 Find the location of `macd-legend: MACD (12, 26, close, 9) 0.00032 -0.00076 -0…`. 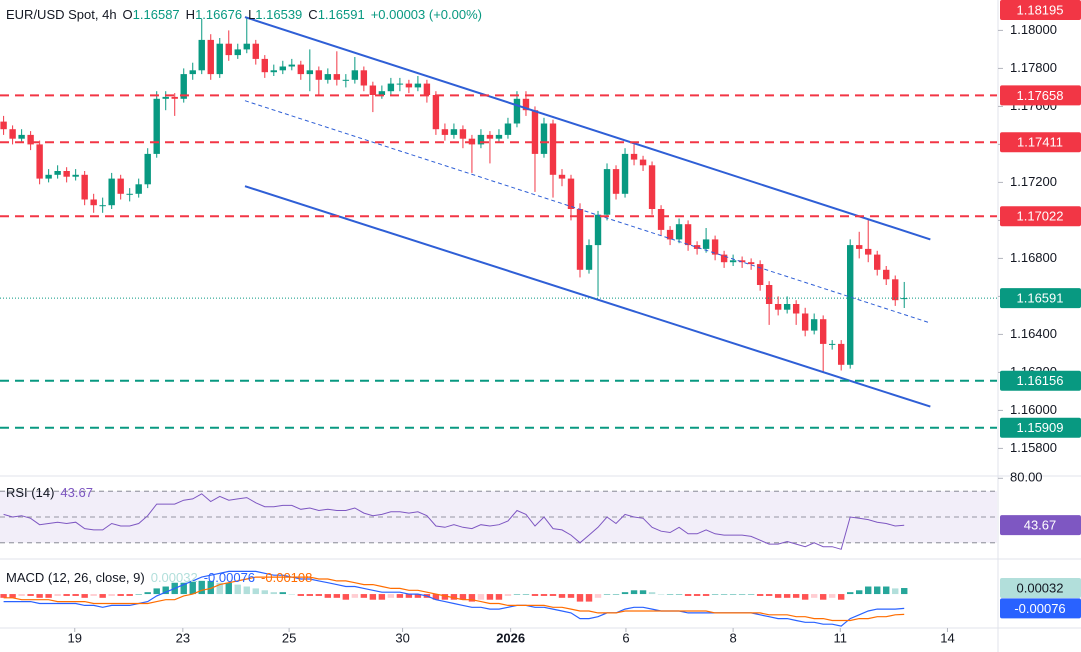

macd-legend: MACD (12, 26, close, 9) 0.00032 -0.00076 -0… is located at coordinates (159, 577).